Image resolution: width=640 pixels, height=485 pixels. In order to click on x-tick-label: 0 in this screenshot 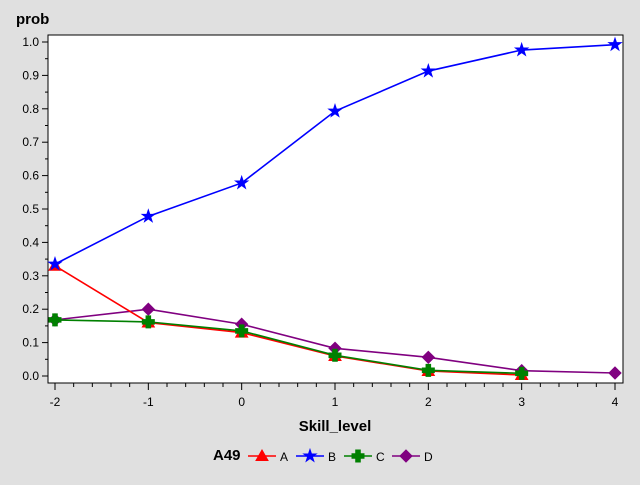, I will do `click(241, 402)`.